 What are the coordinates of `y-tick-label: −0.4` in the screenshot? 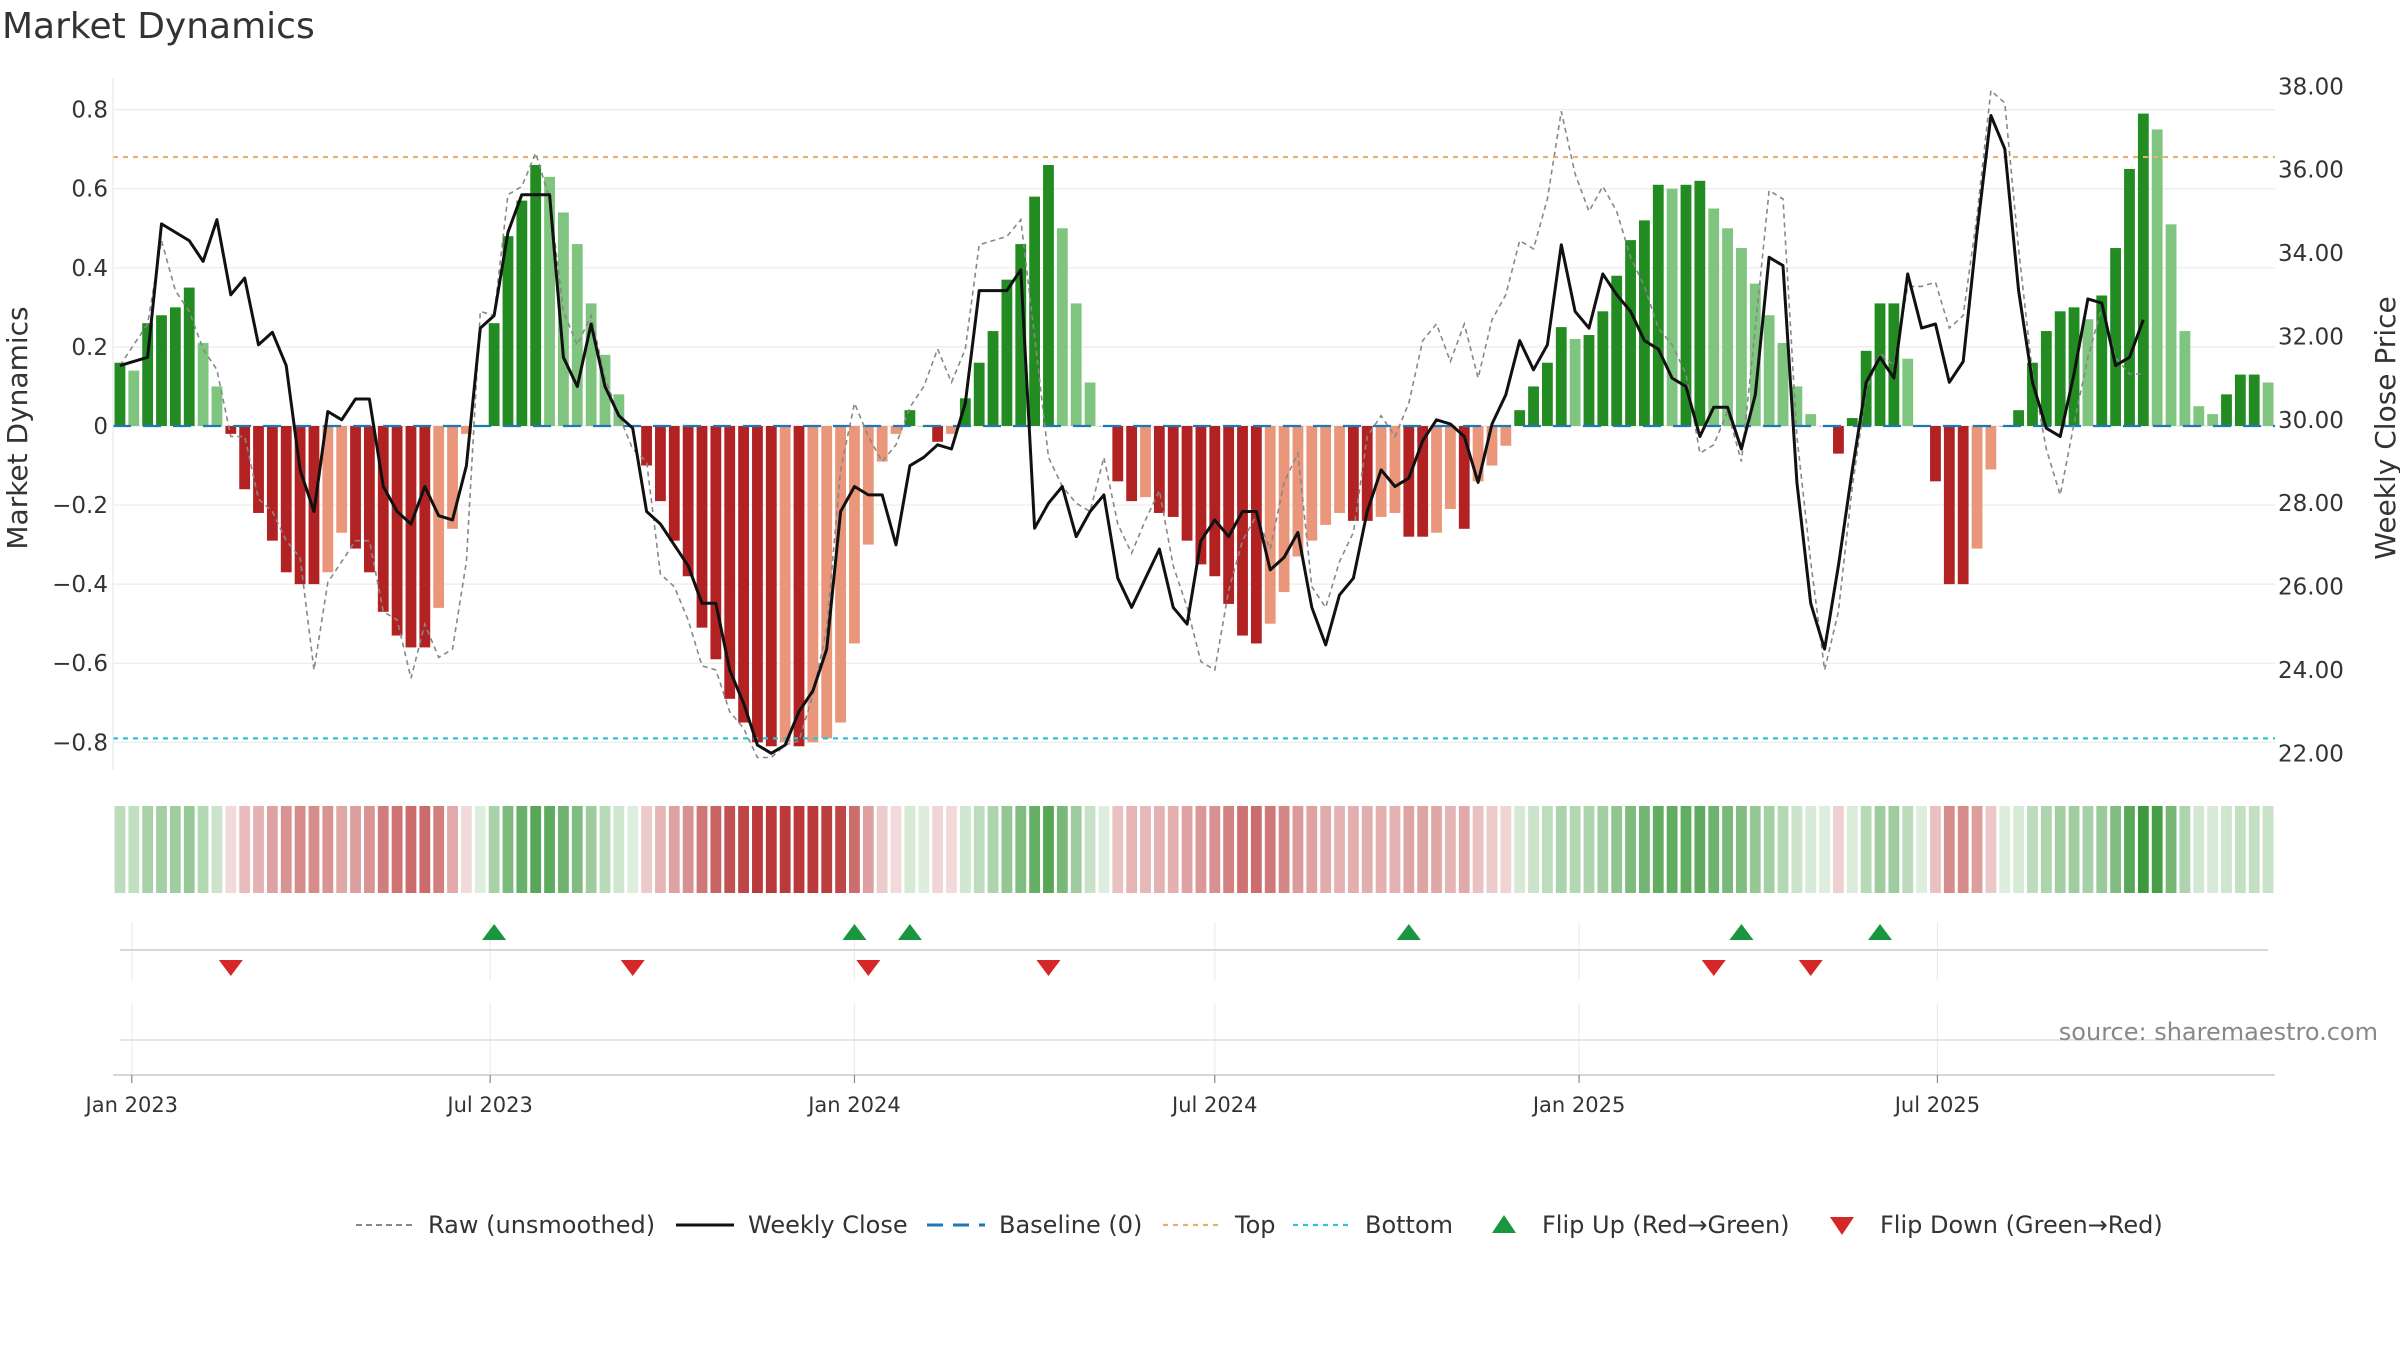 It's located at (80, 585).